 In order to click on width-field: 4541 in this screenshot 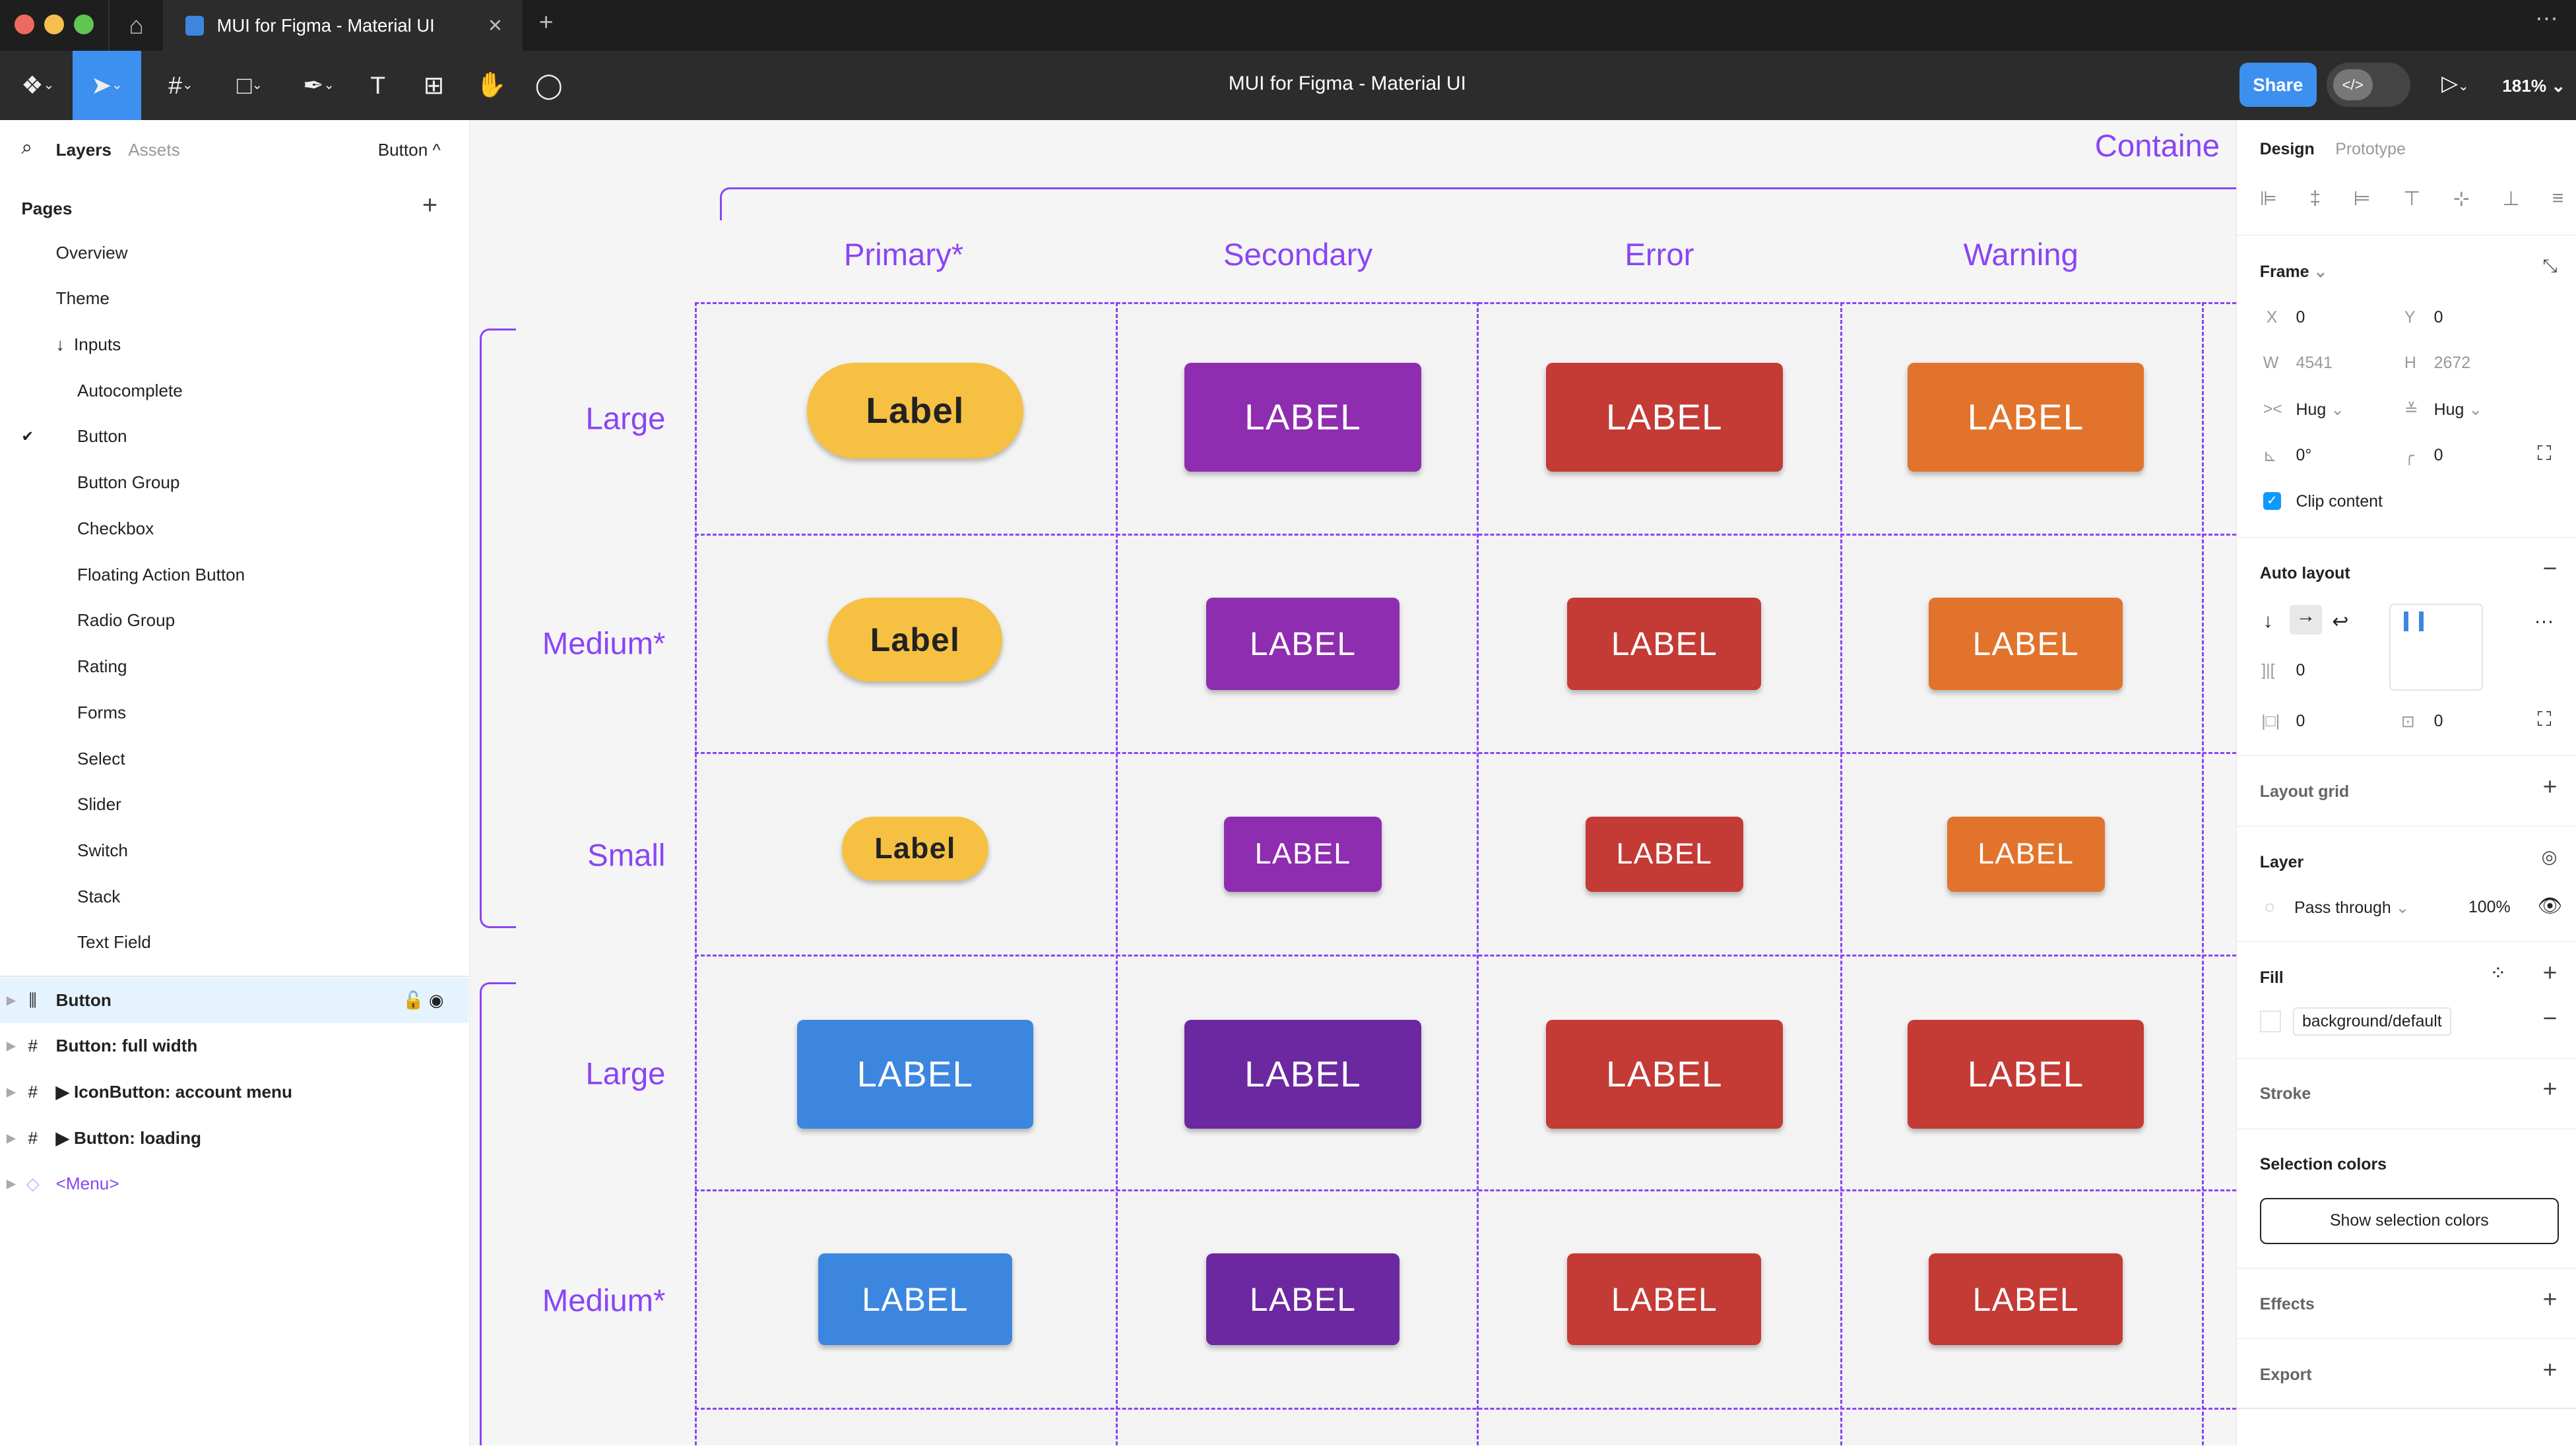, I will do `click(2314, 363)`.